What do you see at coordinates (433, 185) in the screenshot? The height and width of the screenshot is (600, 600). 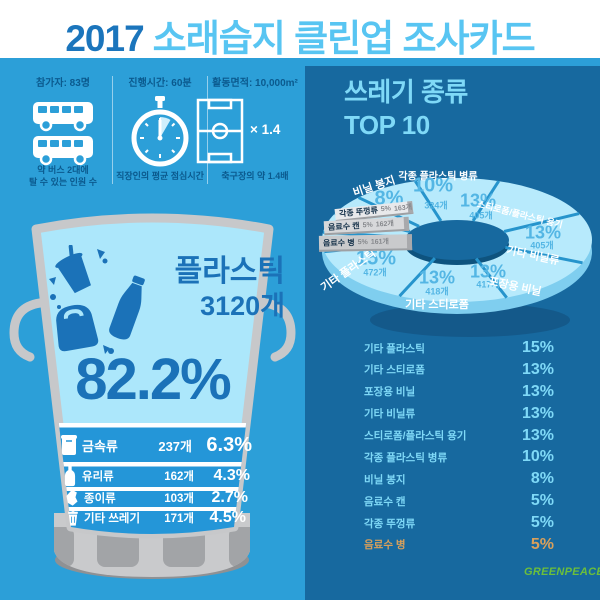 I see `slice-percent: 10%` at bounding box center [433, 185].